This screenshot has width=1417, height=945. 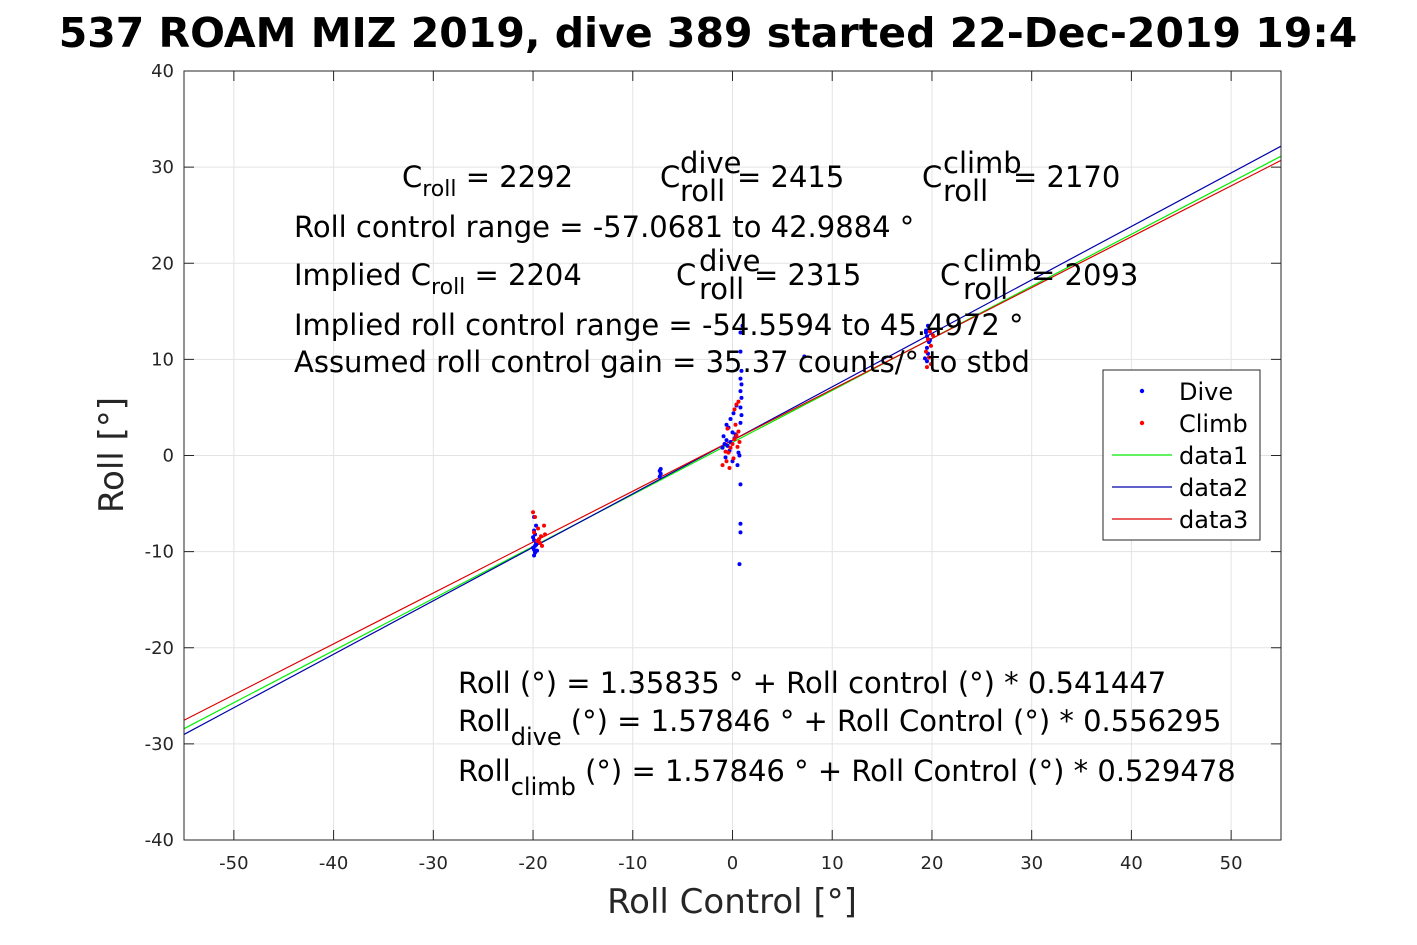 I want to click on x-tick-labels: -50 -40 -30 -20 -10 0 10 20 30 40 50, so click(x=730, y=863).